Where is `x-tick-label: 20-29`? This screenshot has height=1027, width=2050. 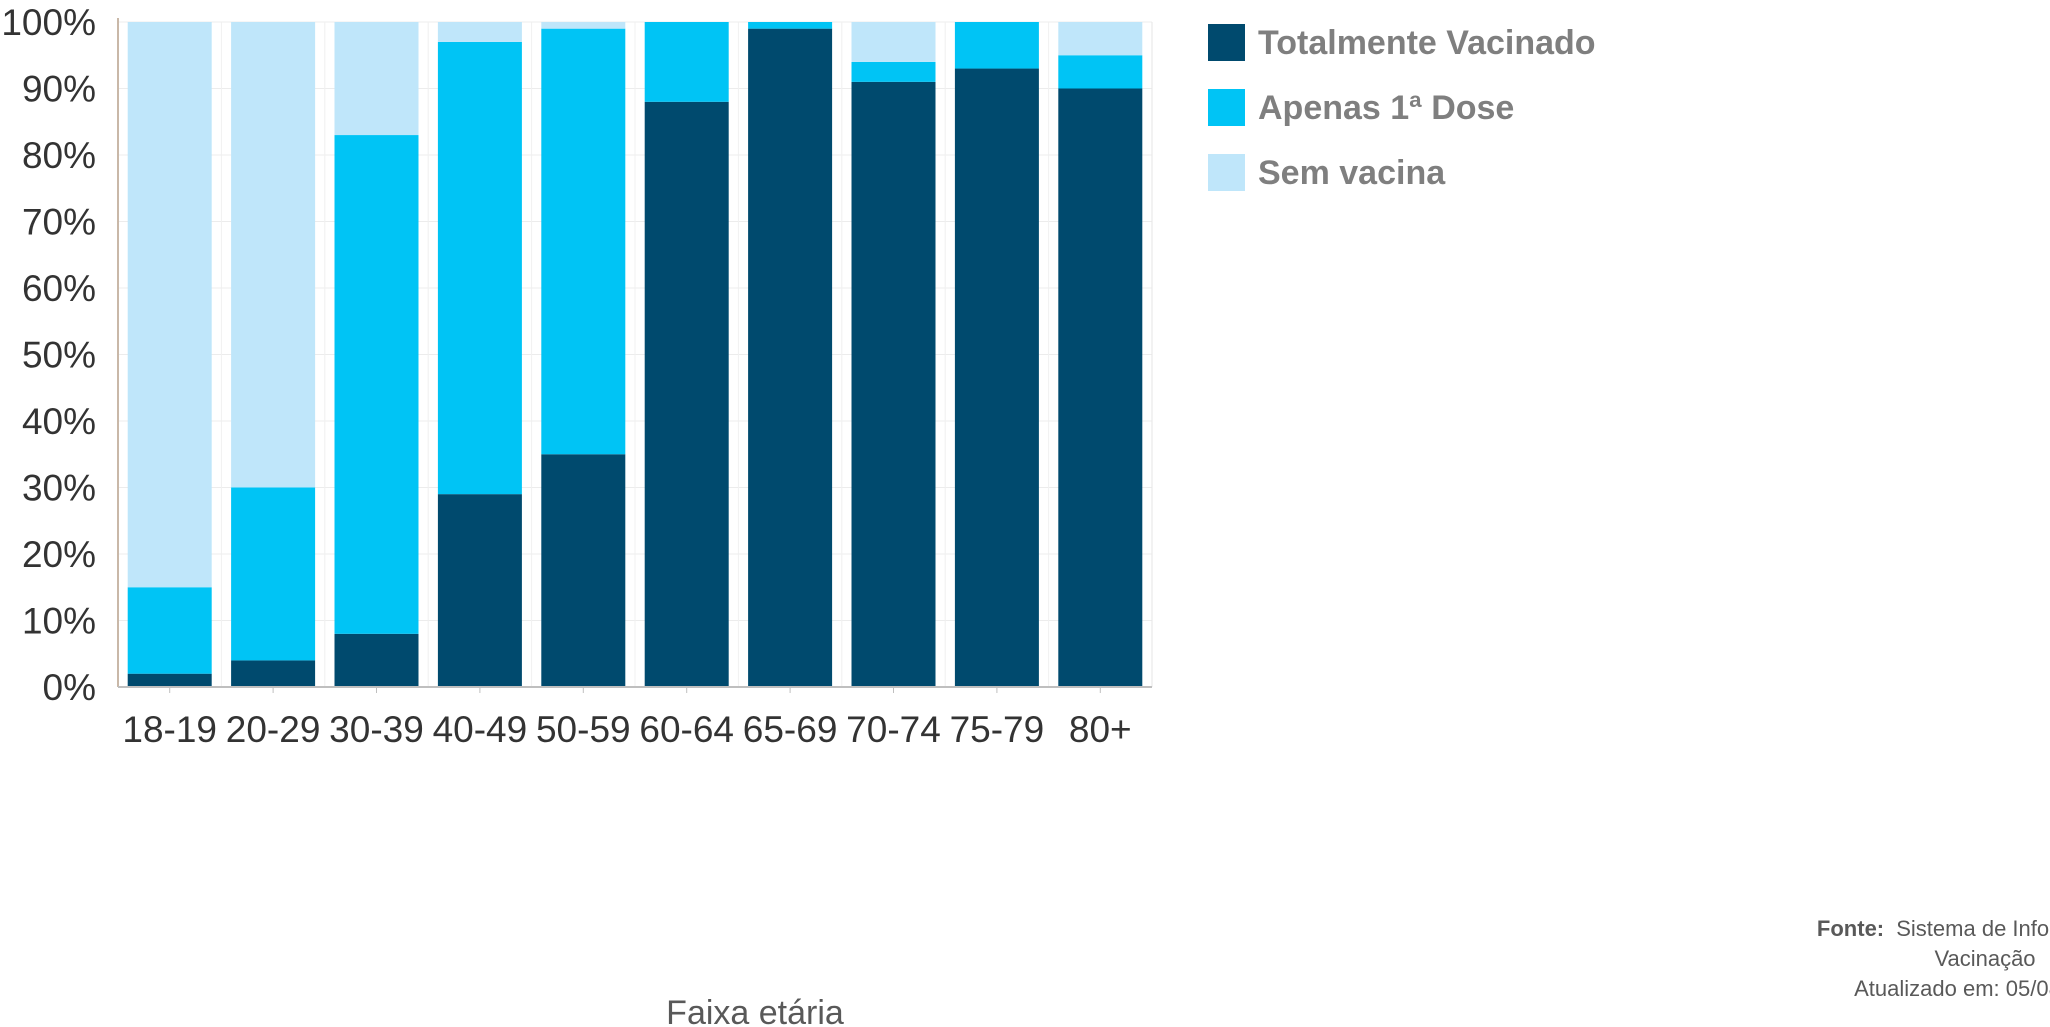 x-tick-label: 20-29 is located at coordinates (273, 729).